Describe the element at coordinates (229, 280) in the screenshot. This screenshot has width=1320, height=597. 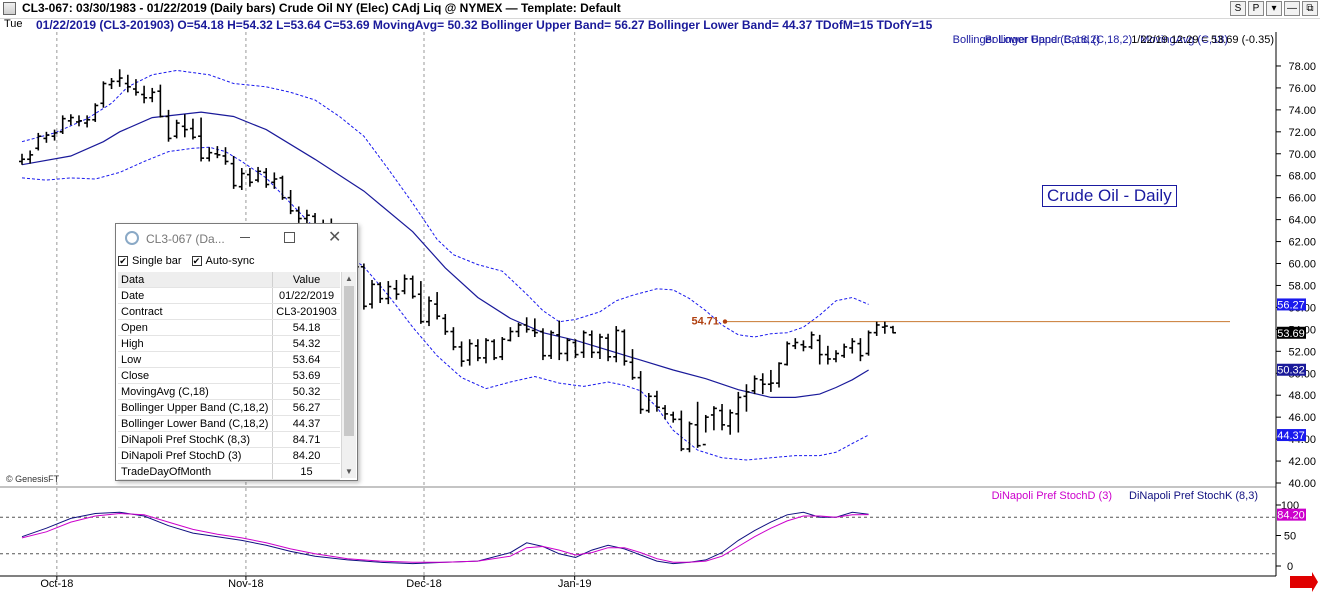
I see `table-header-row: Data Value` at that location.